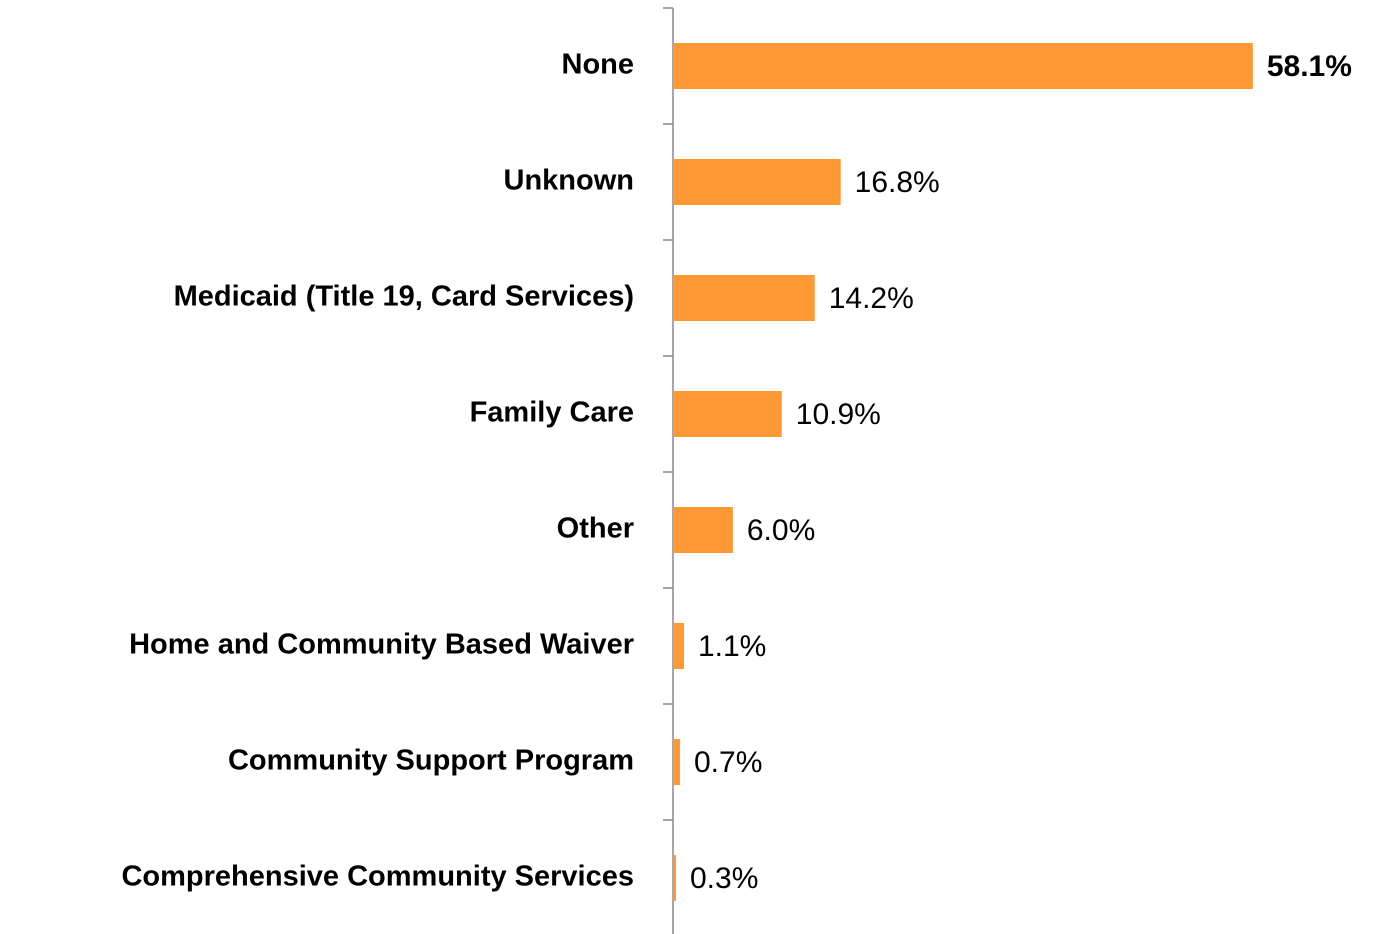 The height and width of the screenshot is (934, 1393). Describe the element at coordinates (381, 645) in the screenshot. I see `category-label: Home and Community Based Waiver` at that location.